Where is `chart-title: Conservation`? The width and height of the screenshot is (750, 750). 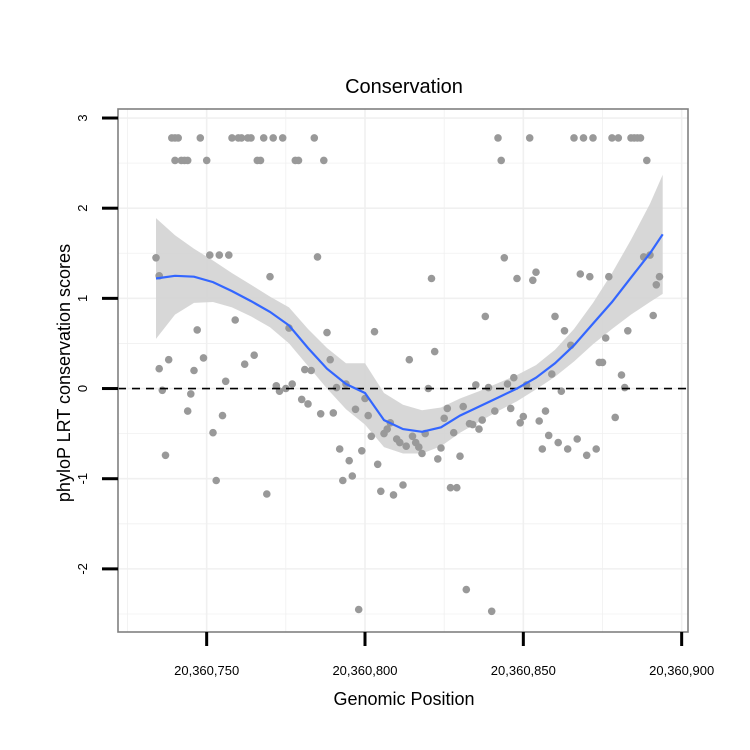
chart-title: Conservation is located at coordinates (404, 87).